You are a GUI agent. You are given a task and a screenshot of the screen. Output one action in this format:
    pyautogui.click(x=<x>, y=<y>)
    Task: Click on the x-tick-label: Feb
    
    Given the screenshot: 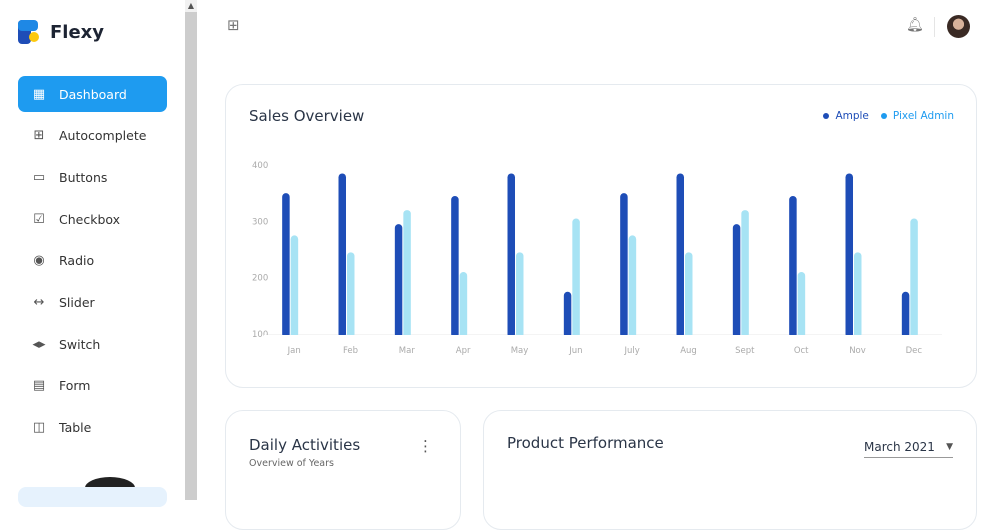 What is the action you would take?
    pyautogui.click(x=350, y=351)
    